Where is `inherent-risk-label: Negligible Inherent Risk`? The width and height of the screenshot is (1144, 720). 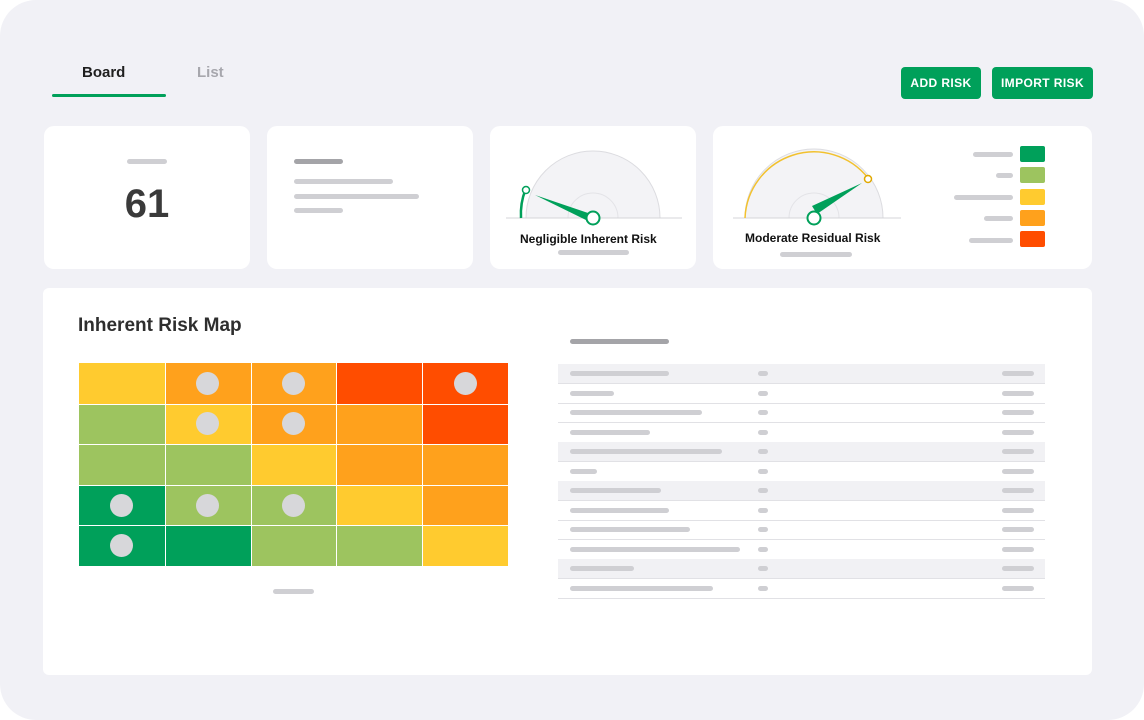
inherent-risk-label: Negligible Inherent Risk is located at coordinates (588, 239).